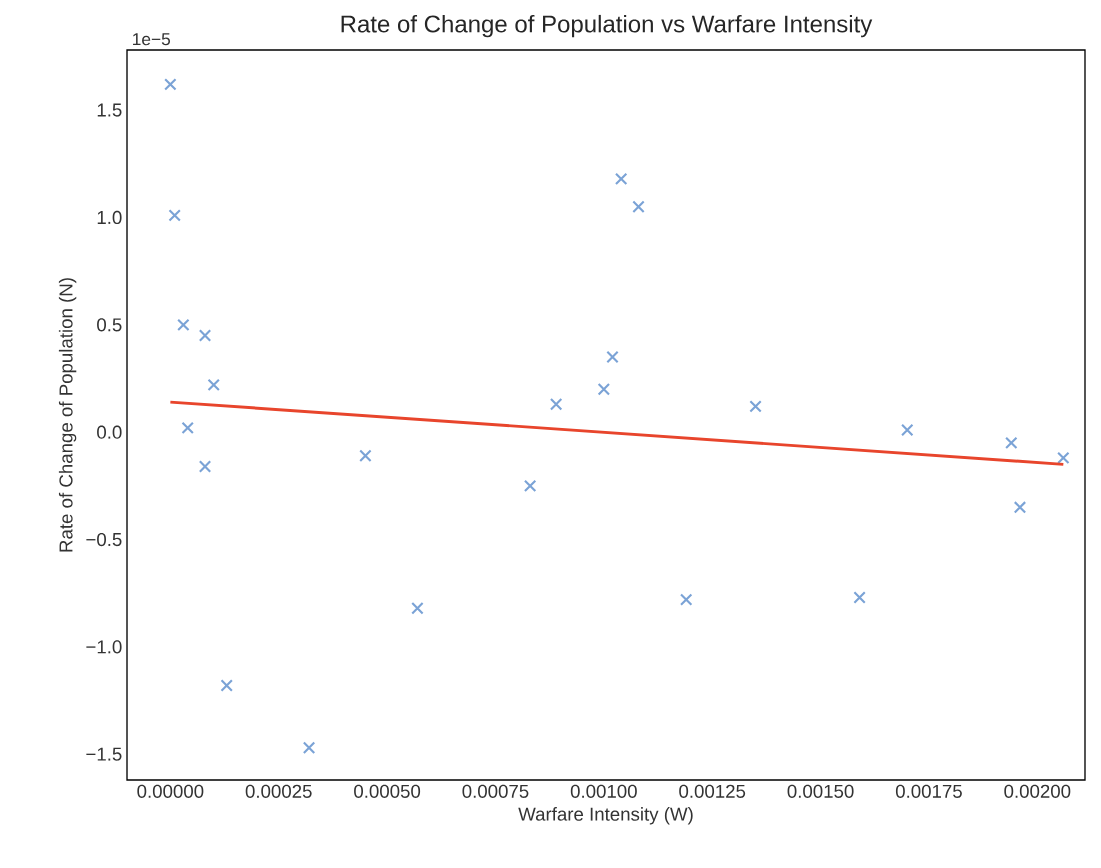 The height and width of the screenshot is (868, 1101). I want to click on x-tick-label: 0.00125, so click(712, 791).